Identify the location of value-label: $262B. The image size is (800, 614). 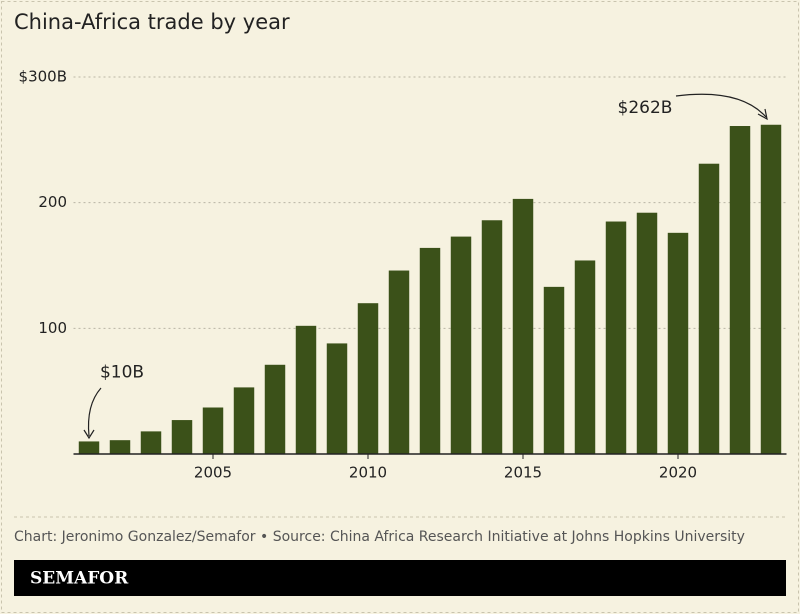
(645, 108).